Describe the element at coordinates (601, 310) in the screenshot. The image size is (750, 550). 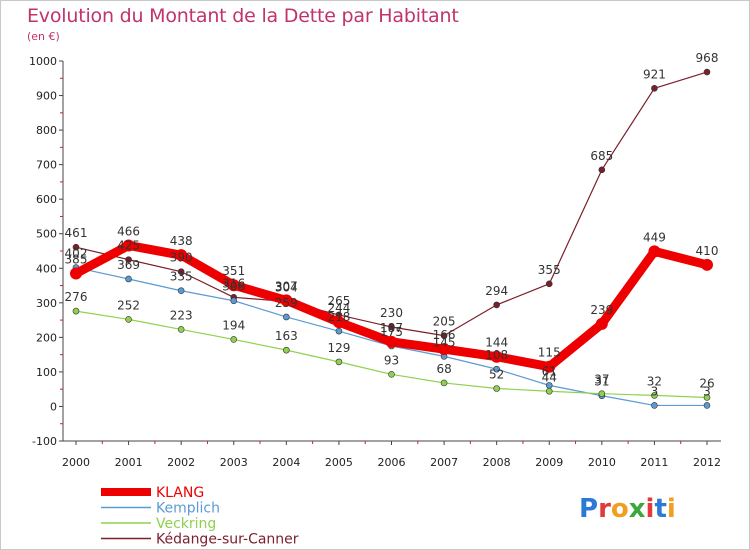
I see `data-label-klang: 239` at that location.